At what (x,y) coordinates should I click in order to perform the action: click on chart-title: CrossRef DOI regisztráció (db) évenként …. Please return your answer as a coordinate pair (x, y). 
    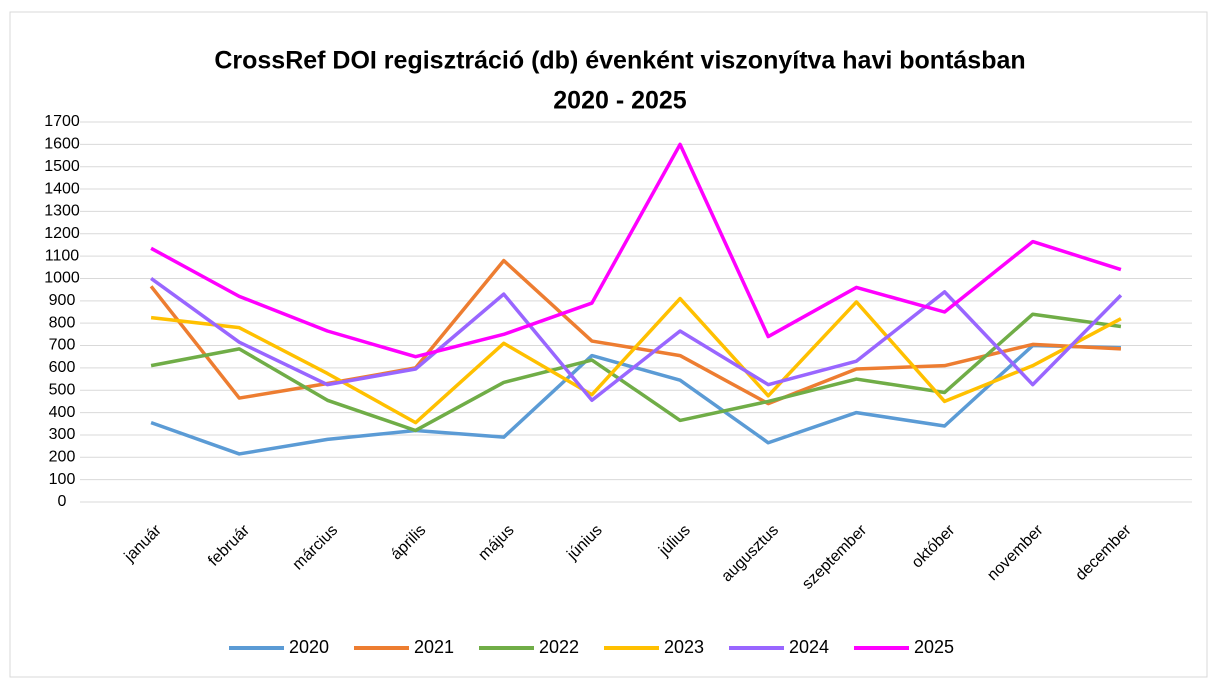
    Looking at the image, I should click on (619, 61).